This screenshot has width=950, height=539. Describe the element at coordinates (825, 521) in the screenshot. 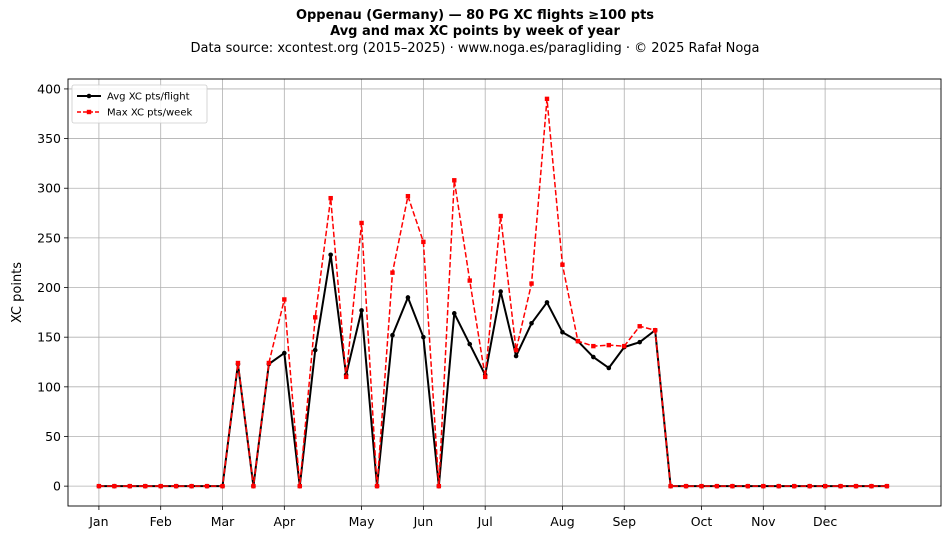

I see `x-tick-label: Dec` at that location.